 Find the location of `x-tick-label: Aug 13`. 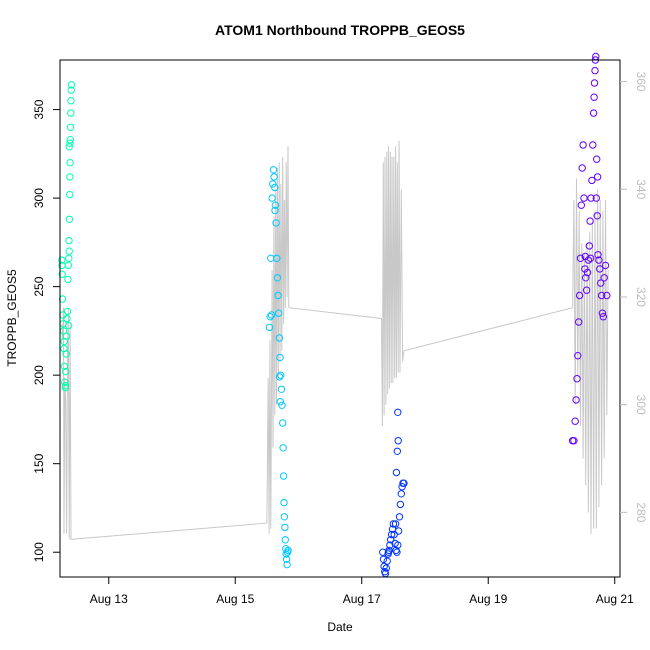

x-tick-label: Aug 13 is located at coordinates (109, 599).